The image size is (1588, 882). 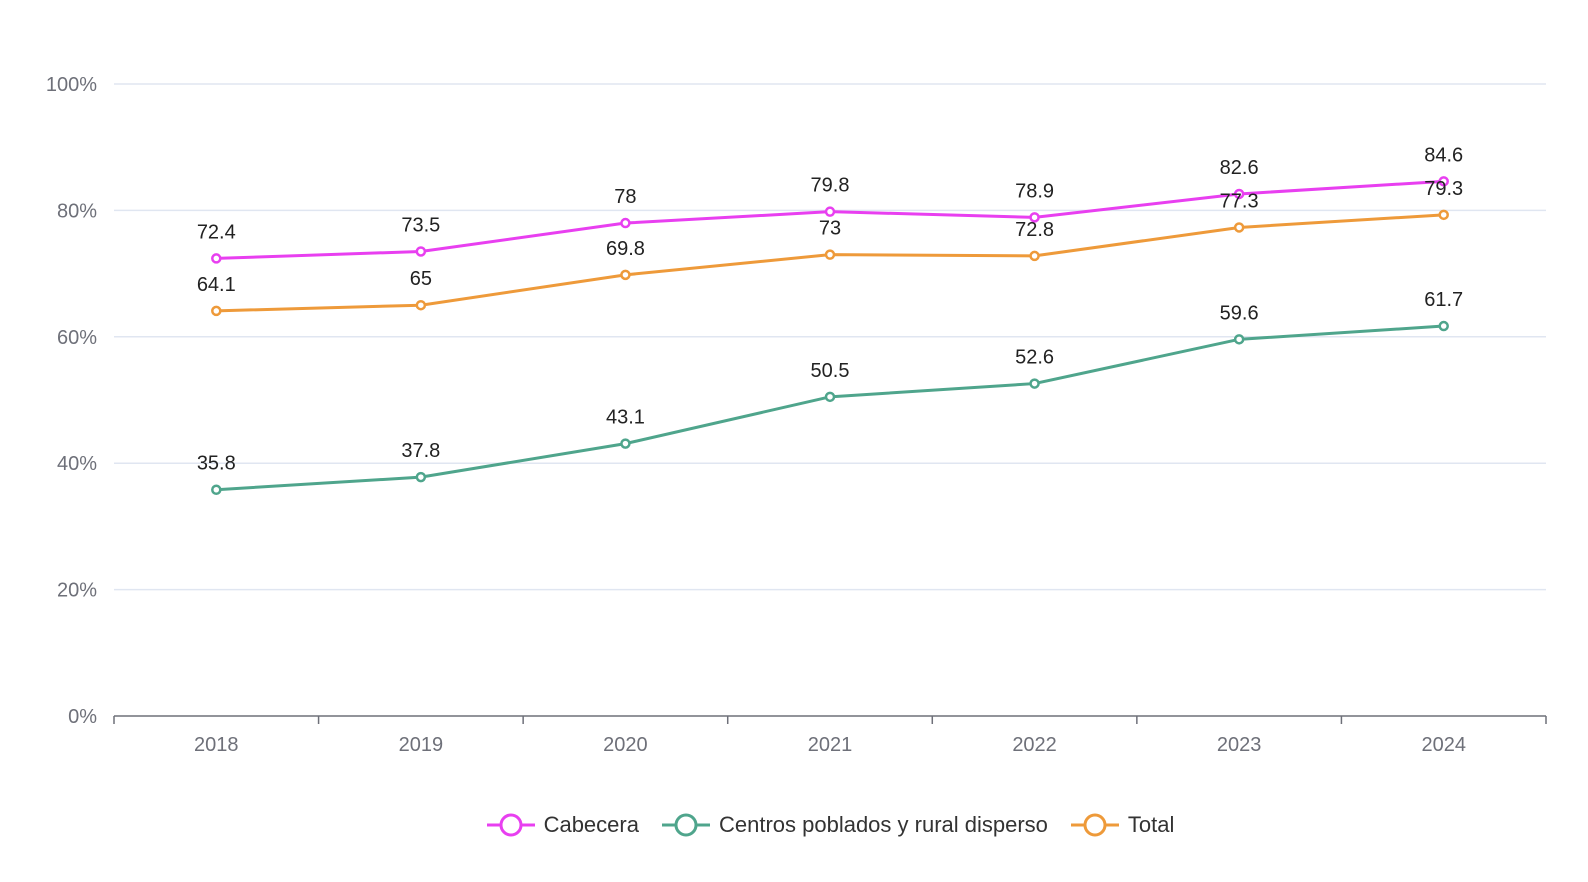 I want to click on data-label: 77.3, so click(x=1239, y=201).